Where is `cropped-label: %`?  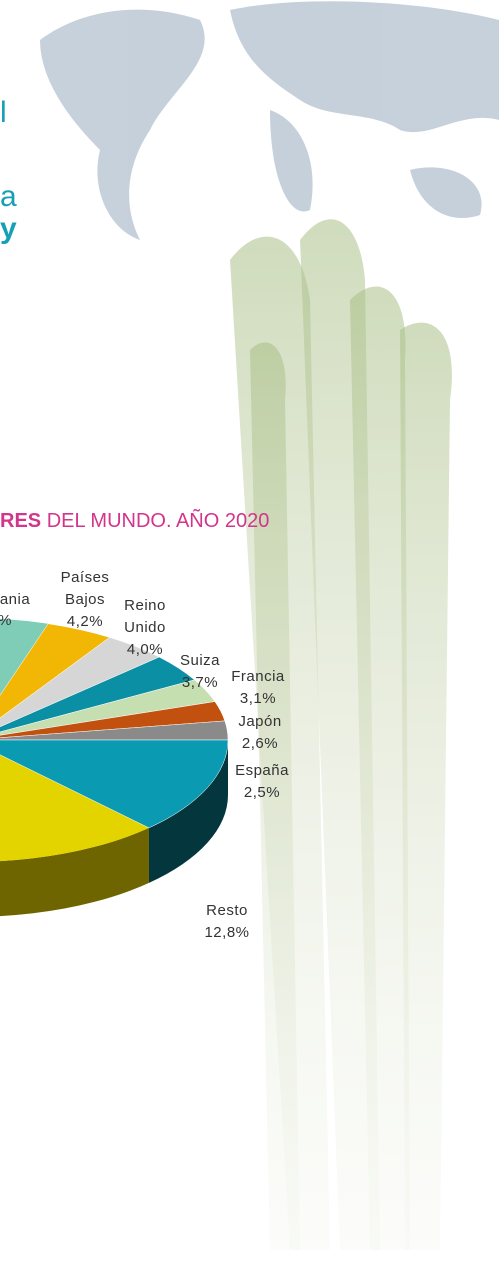
cropped-label: % is located at coordinates (18, 621).